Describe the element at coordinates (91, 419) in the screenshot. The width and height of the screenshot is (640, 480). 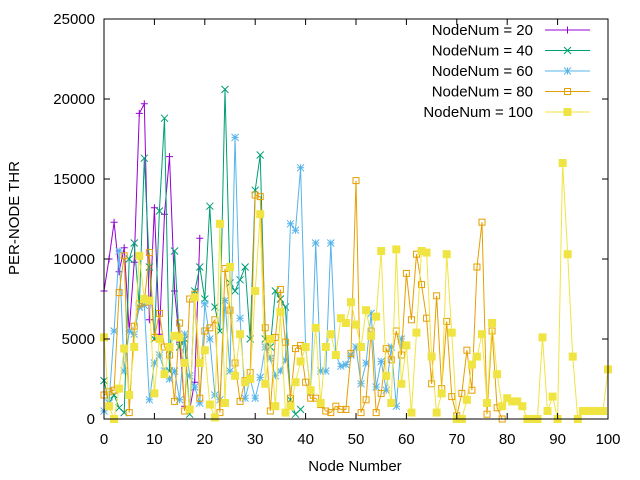
I see `y-tick-label: 0` at that location.